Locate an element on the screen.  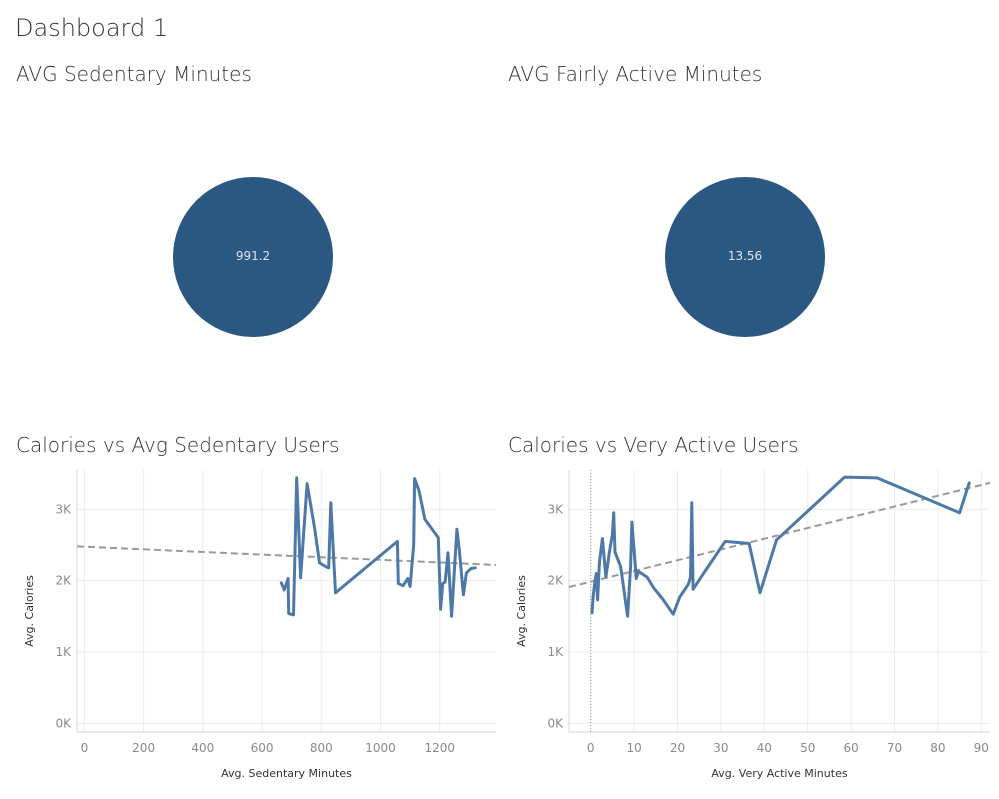
sedentary-x-tick-label: 0 is located at coordinates (85, 748).